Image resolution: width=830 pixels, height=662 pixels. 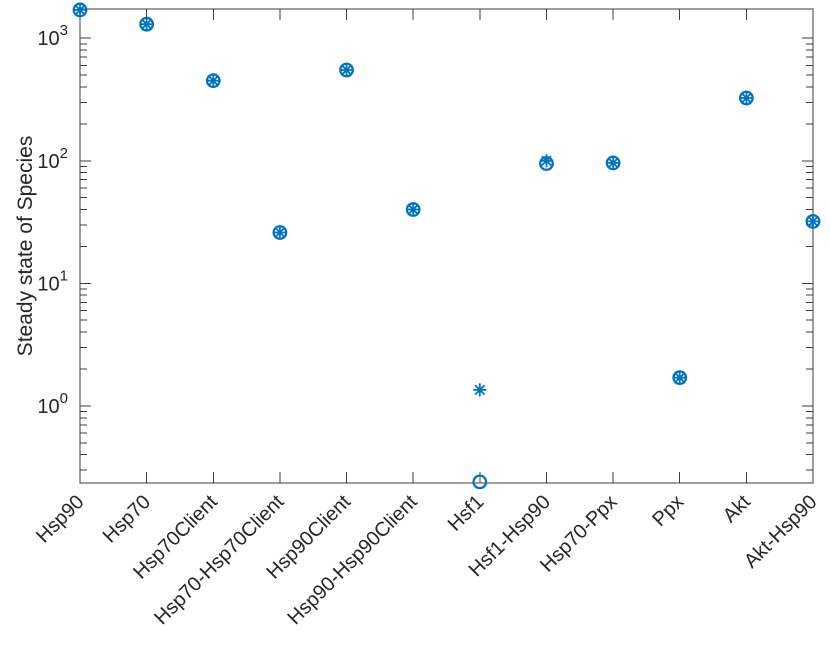 I want to click on x-tick-label: Akt, so click(x=737, y=509).